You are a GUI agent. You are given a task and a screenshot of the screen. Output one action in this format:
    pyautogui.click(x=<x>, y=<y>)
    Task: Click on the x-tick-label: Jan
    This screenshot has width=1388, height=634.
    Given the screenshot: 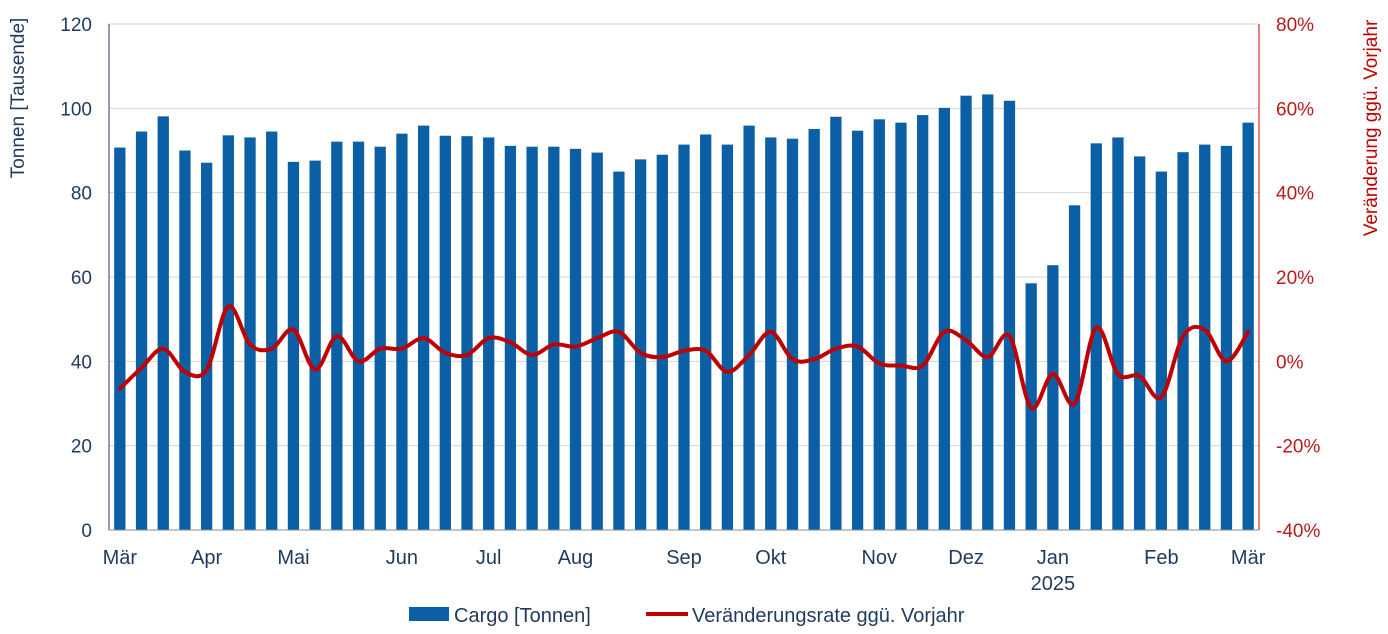 What is the action you would take?
    pyautogui.click(x=1053, y=558)
    